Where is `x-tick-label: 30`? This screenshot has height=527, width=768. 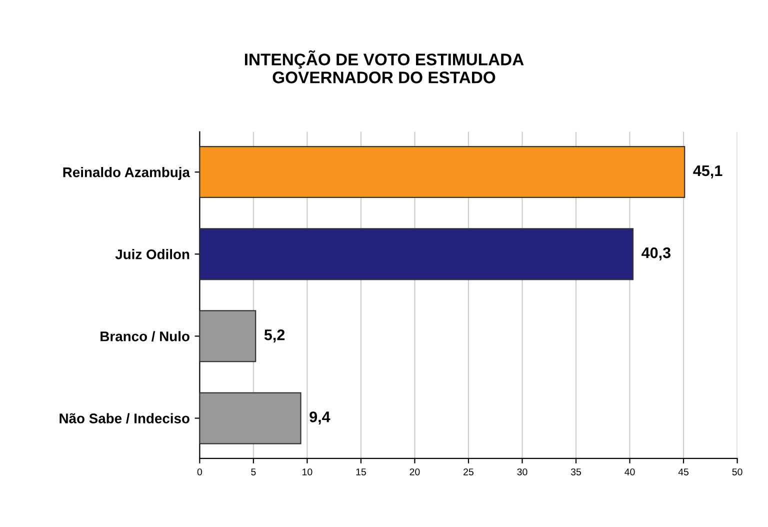 x-tick-label: 30 is located at coordinates (522, 472).